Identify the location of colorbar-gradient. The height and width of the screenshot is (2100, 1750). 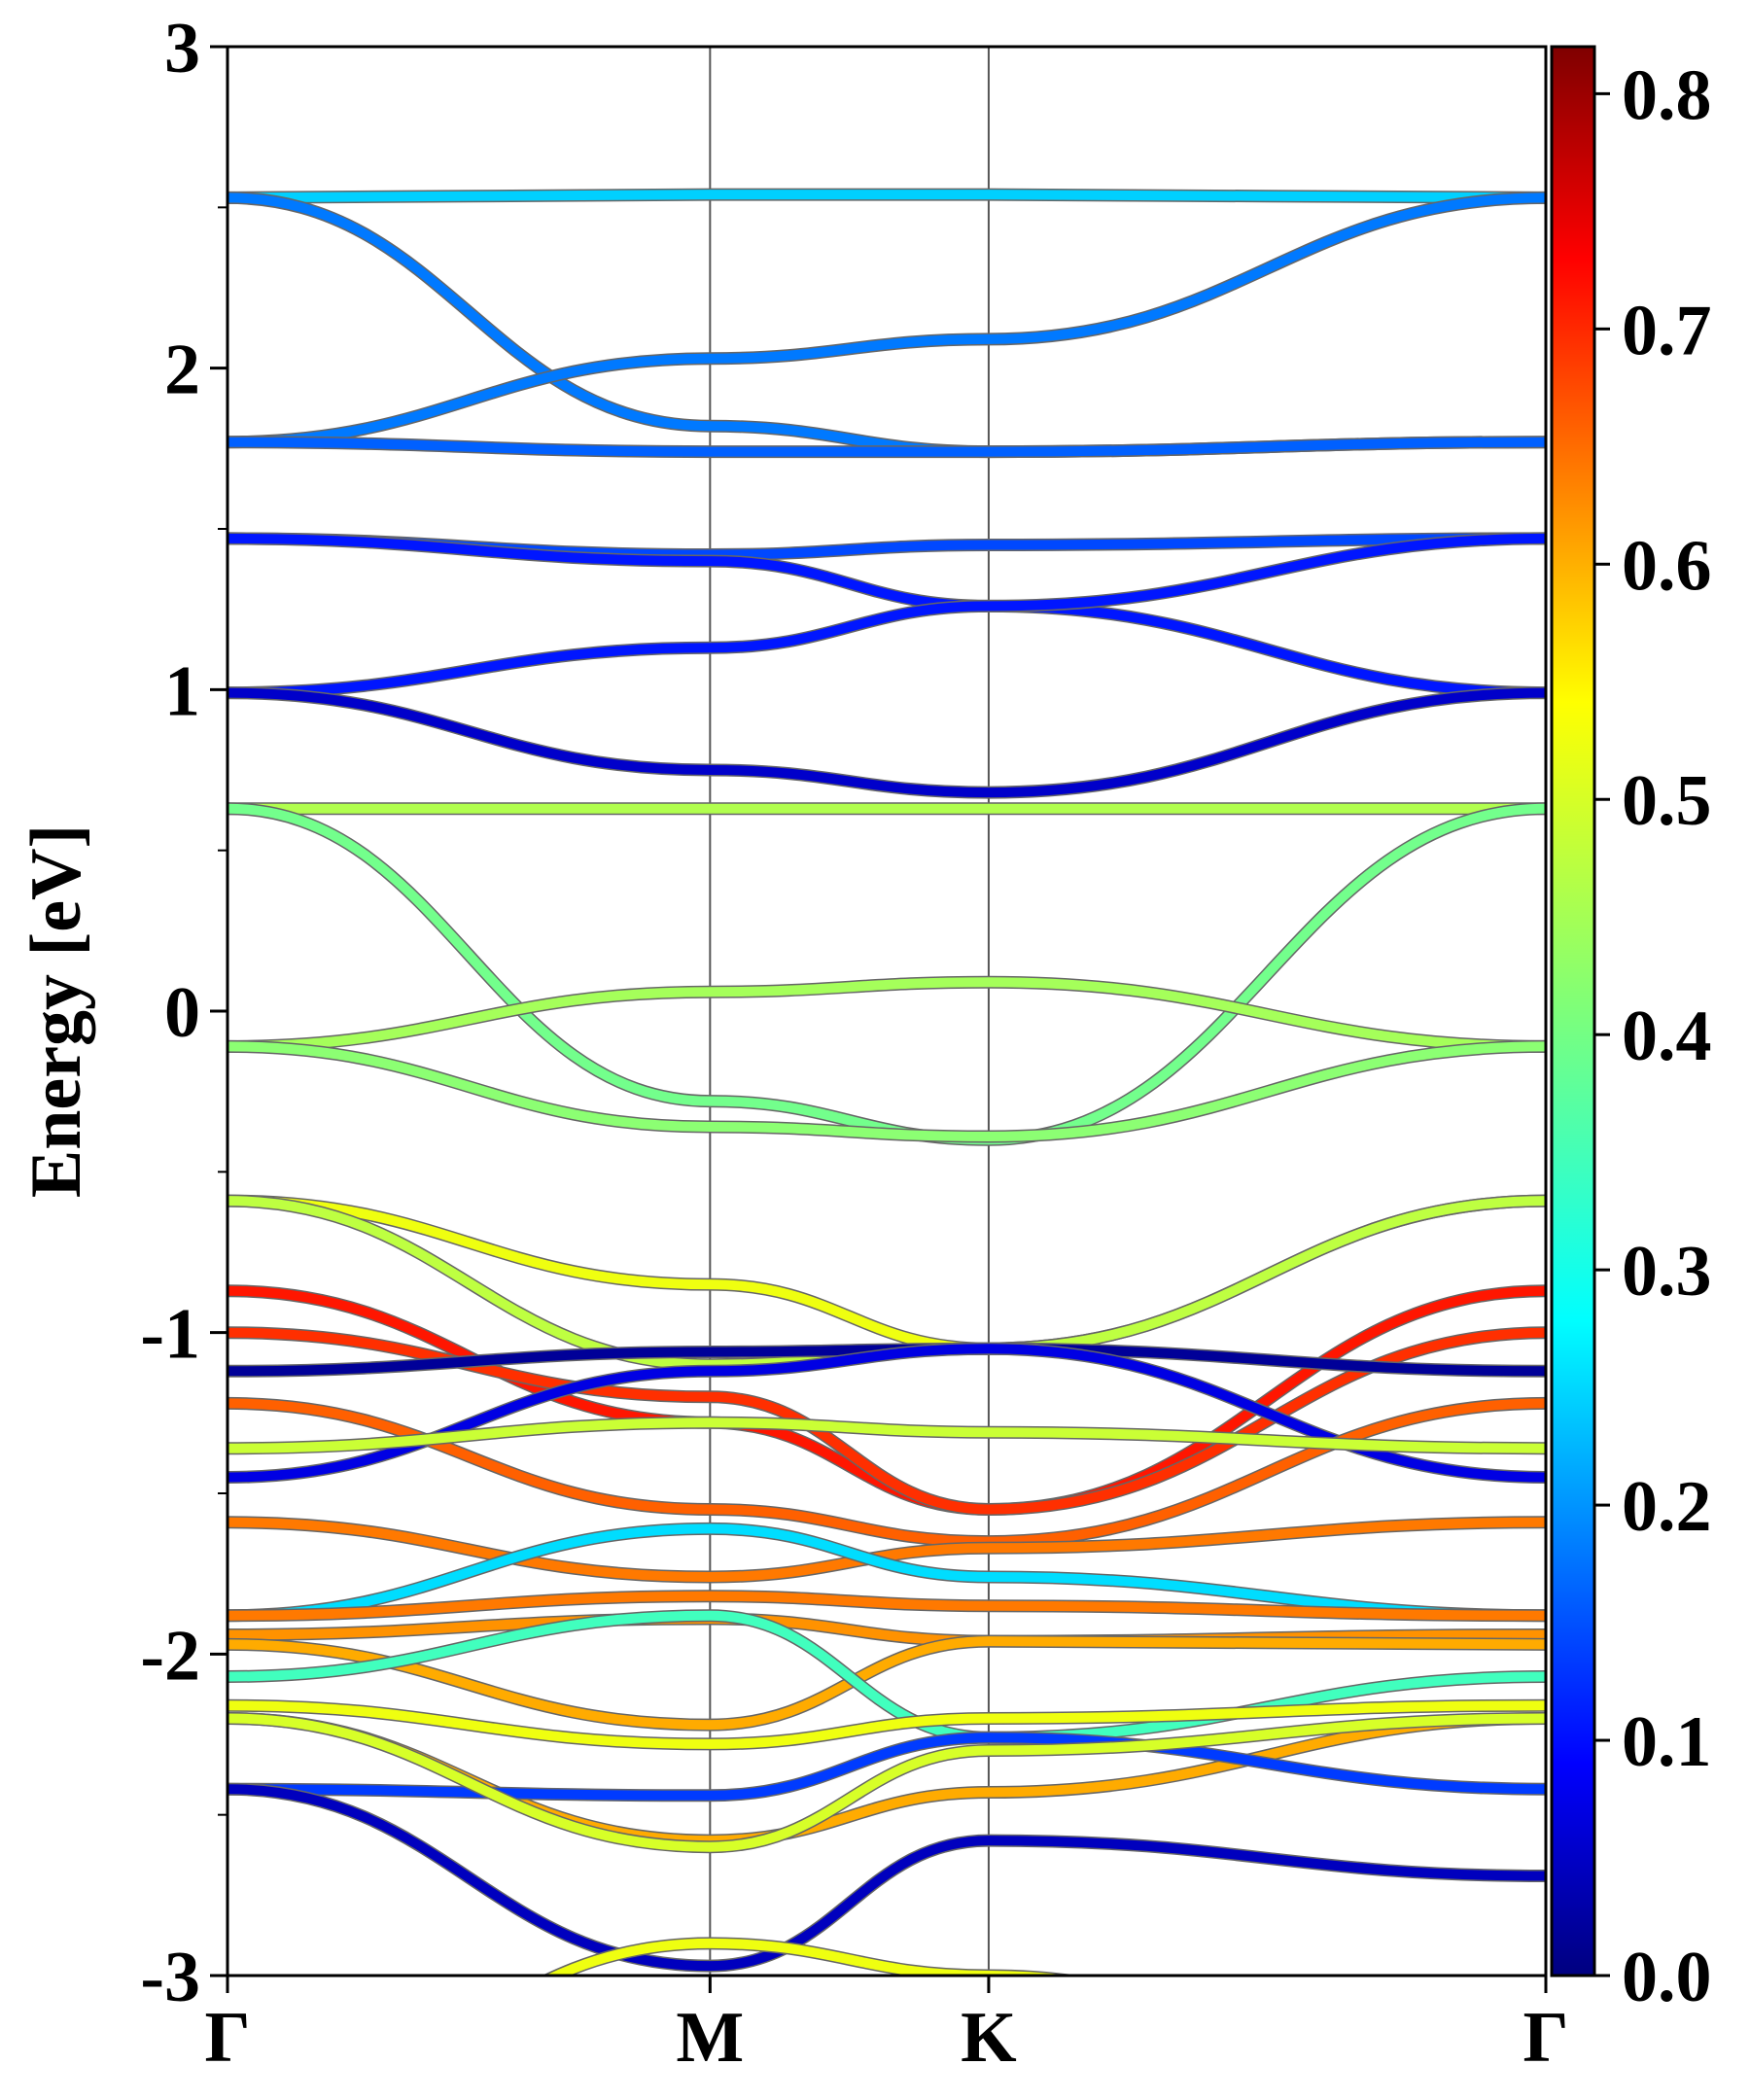
(1573, 1011).